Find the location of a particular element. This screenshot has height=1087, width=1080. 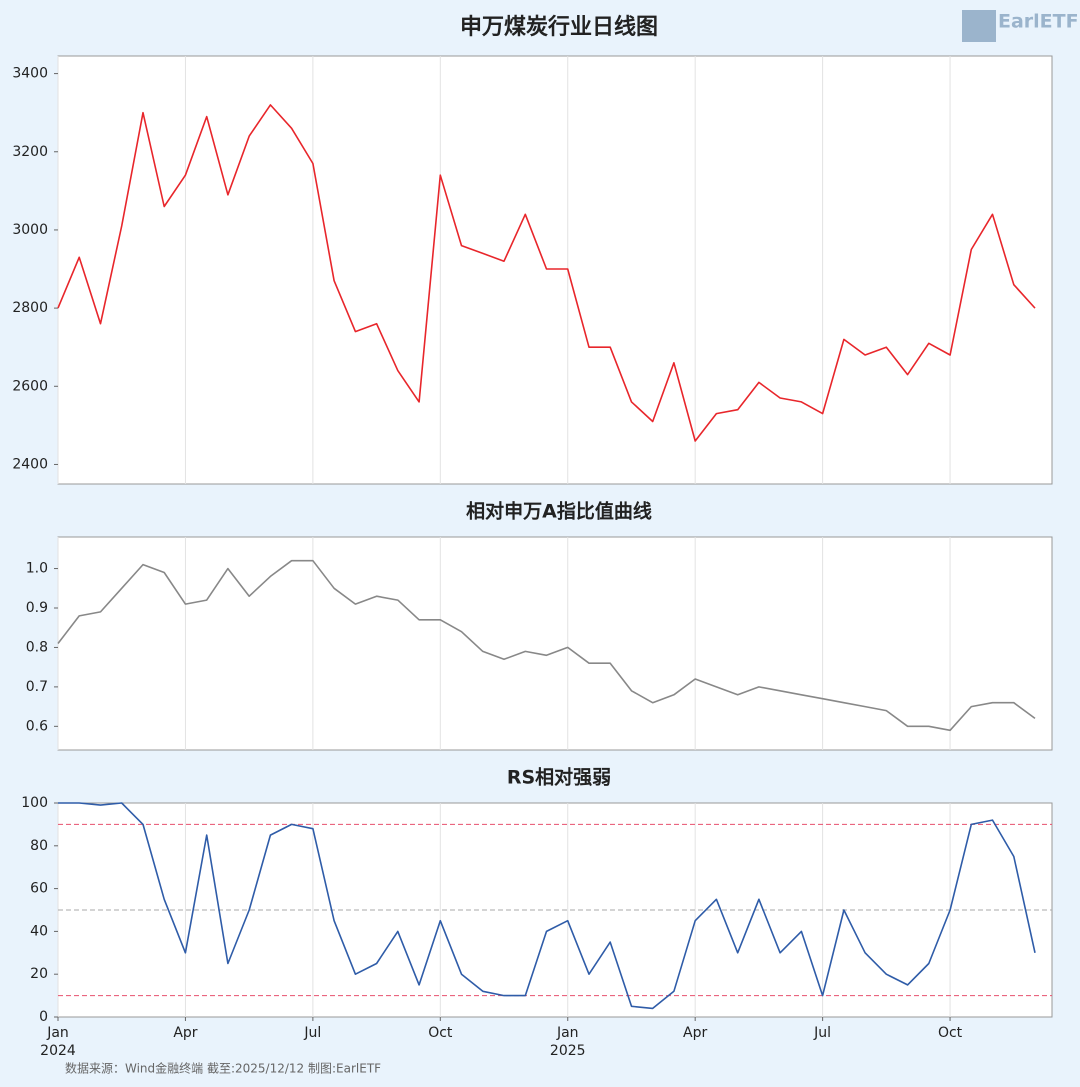

y-tick-label: 20 is located at coordinates (39, 974).